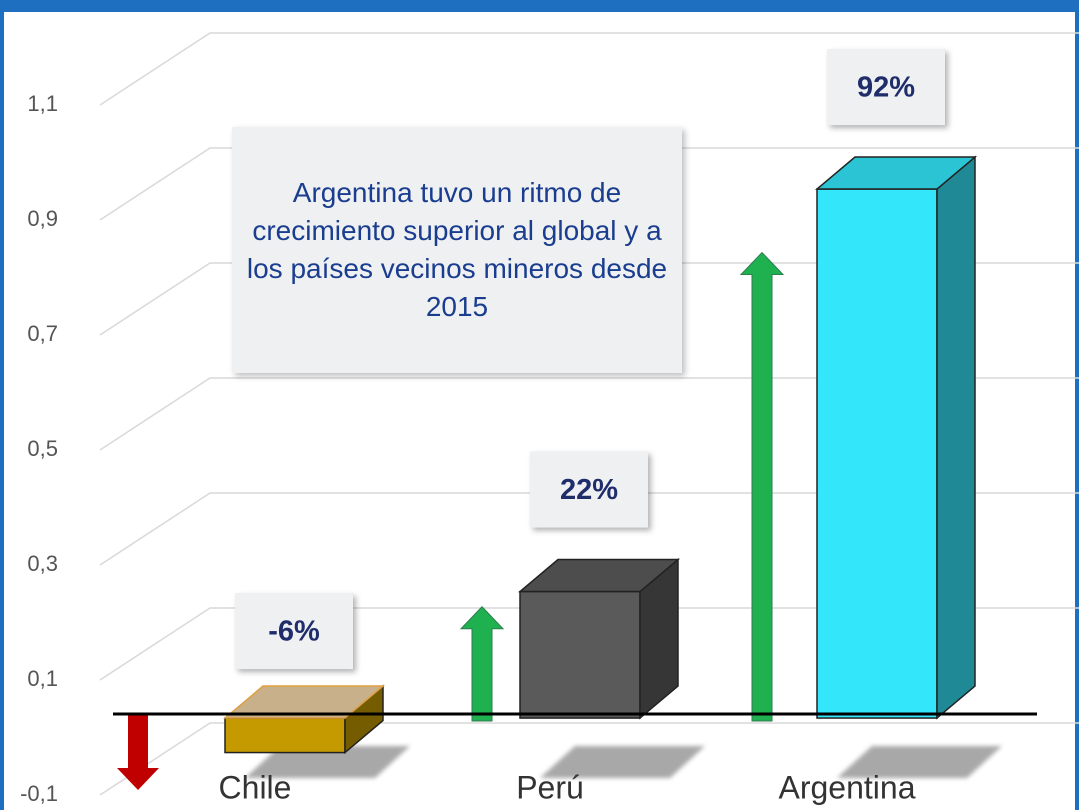 This screenshot has height=810, width=1079. Describe the element at coordinates (42, 563) in the screenshot. I see `y-tick-label: 0,3` at that location.